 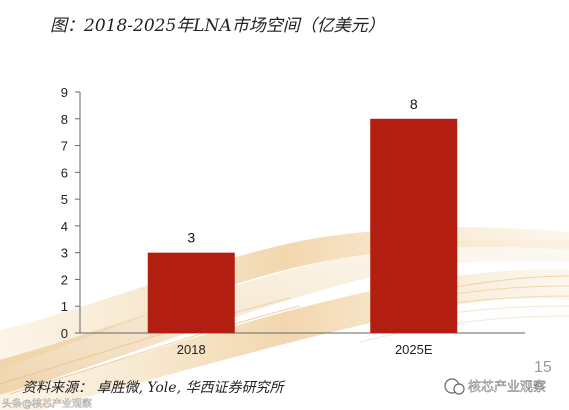 What do you see at coordinates (507, 387) in the screenshot?
I see `watermark-text-right: 核芯产业观察` at bounding box center [507, 387].